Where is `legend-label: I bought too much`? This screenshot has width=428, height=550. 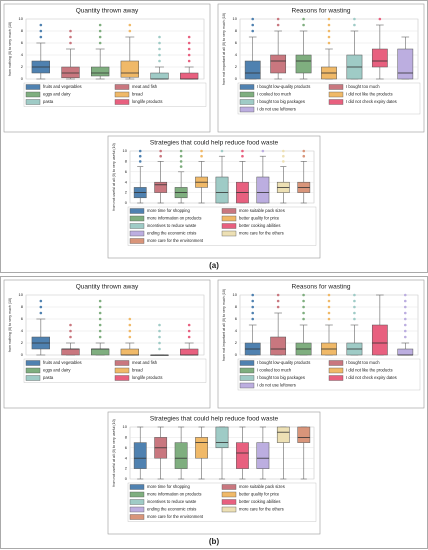 legend-label: I bought too much is located at coordinates (363, 362).